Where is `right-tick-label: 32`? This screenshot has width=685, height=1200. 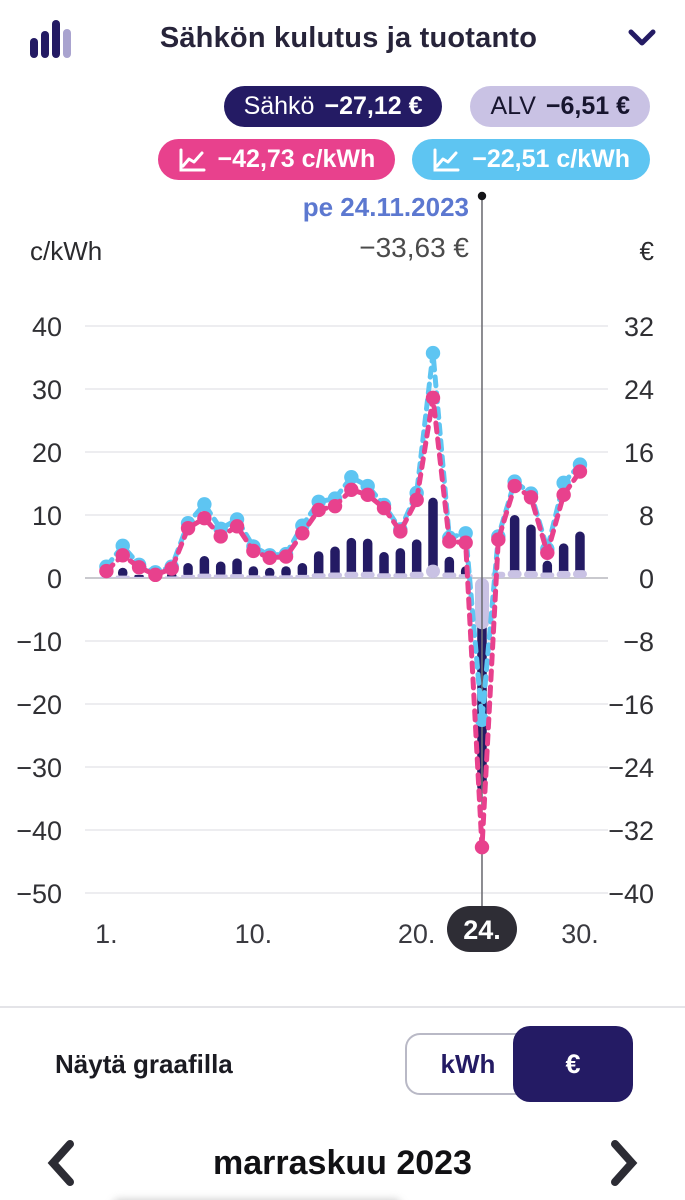
right-tick-label: 32 is located at coordinates (639, 327).